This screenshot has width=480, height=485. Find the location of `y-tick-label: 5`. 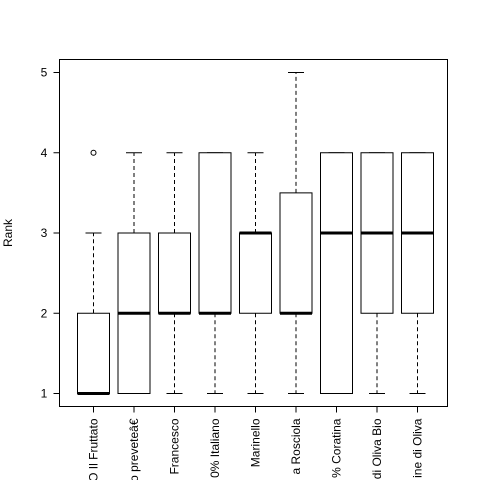

y-tick-label: 5 is located at coordinates (44, 73).